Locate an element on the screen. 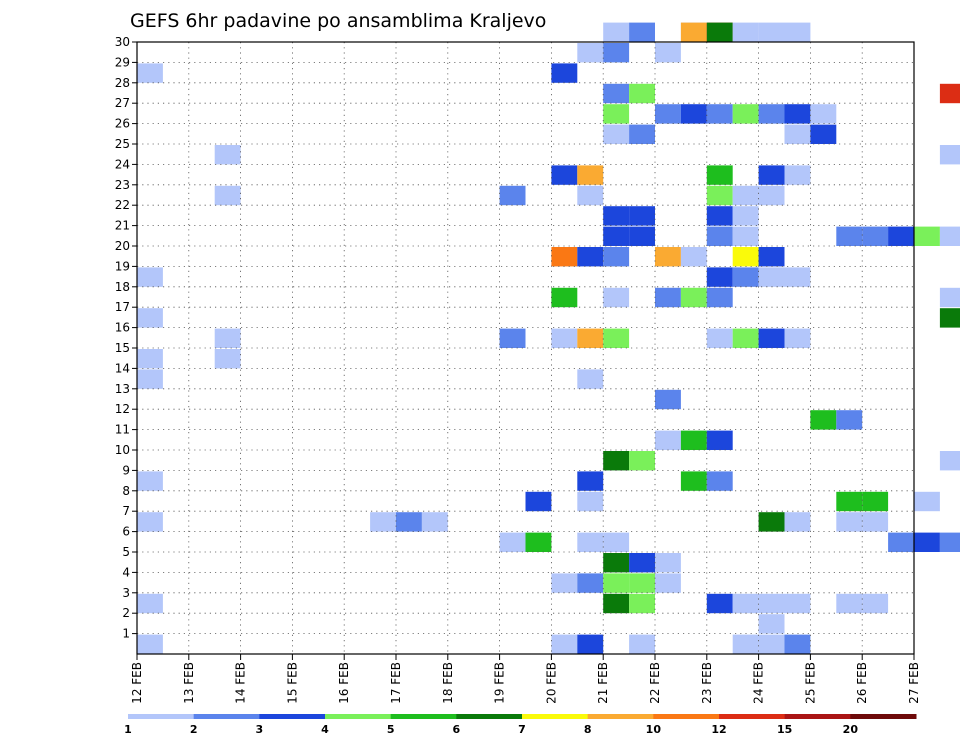 The height and width of the screenshot is (742, 960). y-tick-label: 3 is located at coordinates (126, 593).